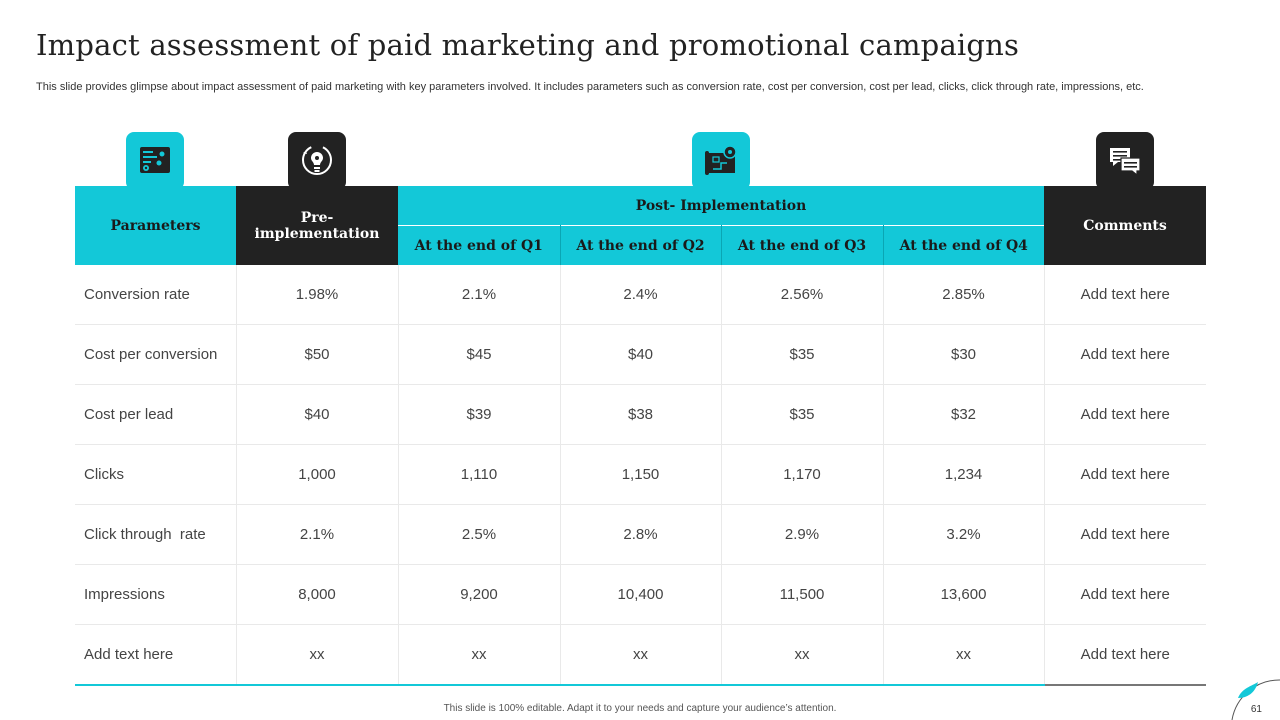  Describe the element at coordinates (479, 245) in the screenshot. I see `header-q1: At the end of Q1` at that location.